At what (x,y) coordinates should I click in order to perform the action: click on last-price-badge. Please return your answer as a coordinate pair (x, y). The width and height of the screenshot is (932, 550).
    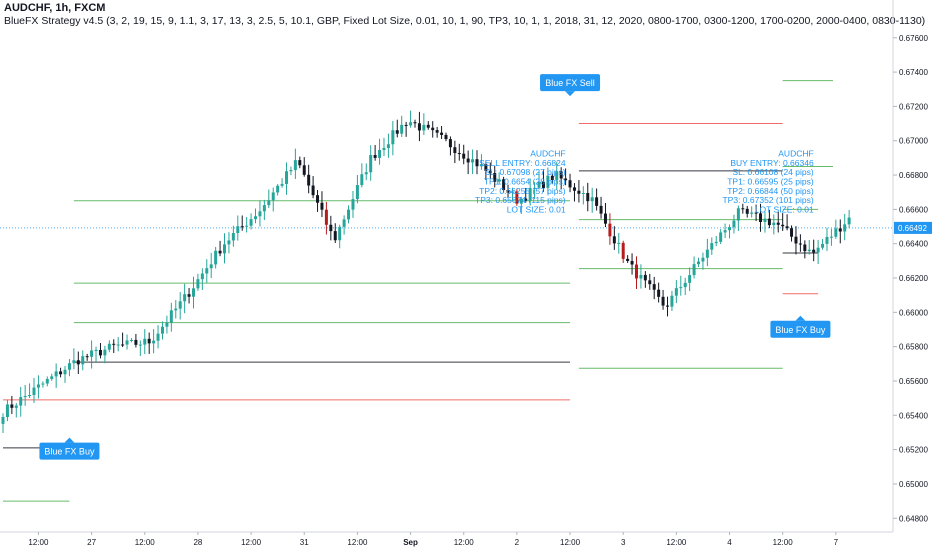
    Looking at the image, I should click on (913, 227).